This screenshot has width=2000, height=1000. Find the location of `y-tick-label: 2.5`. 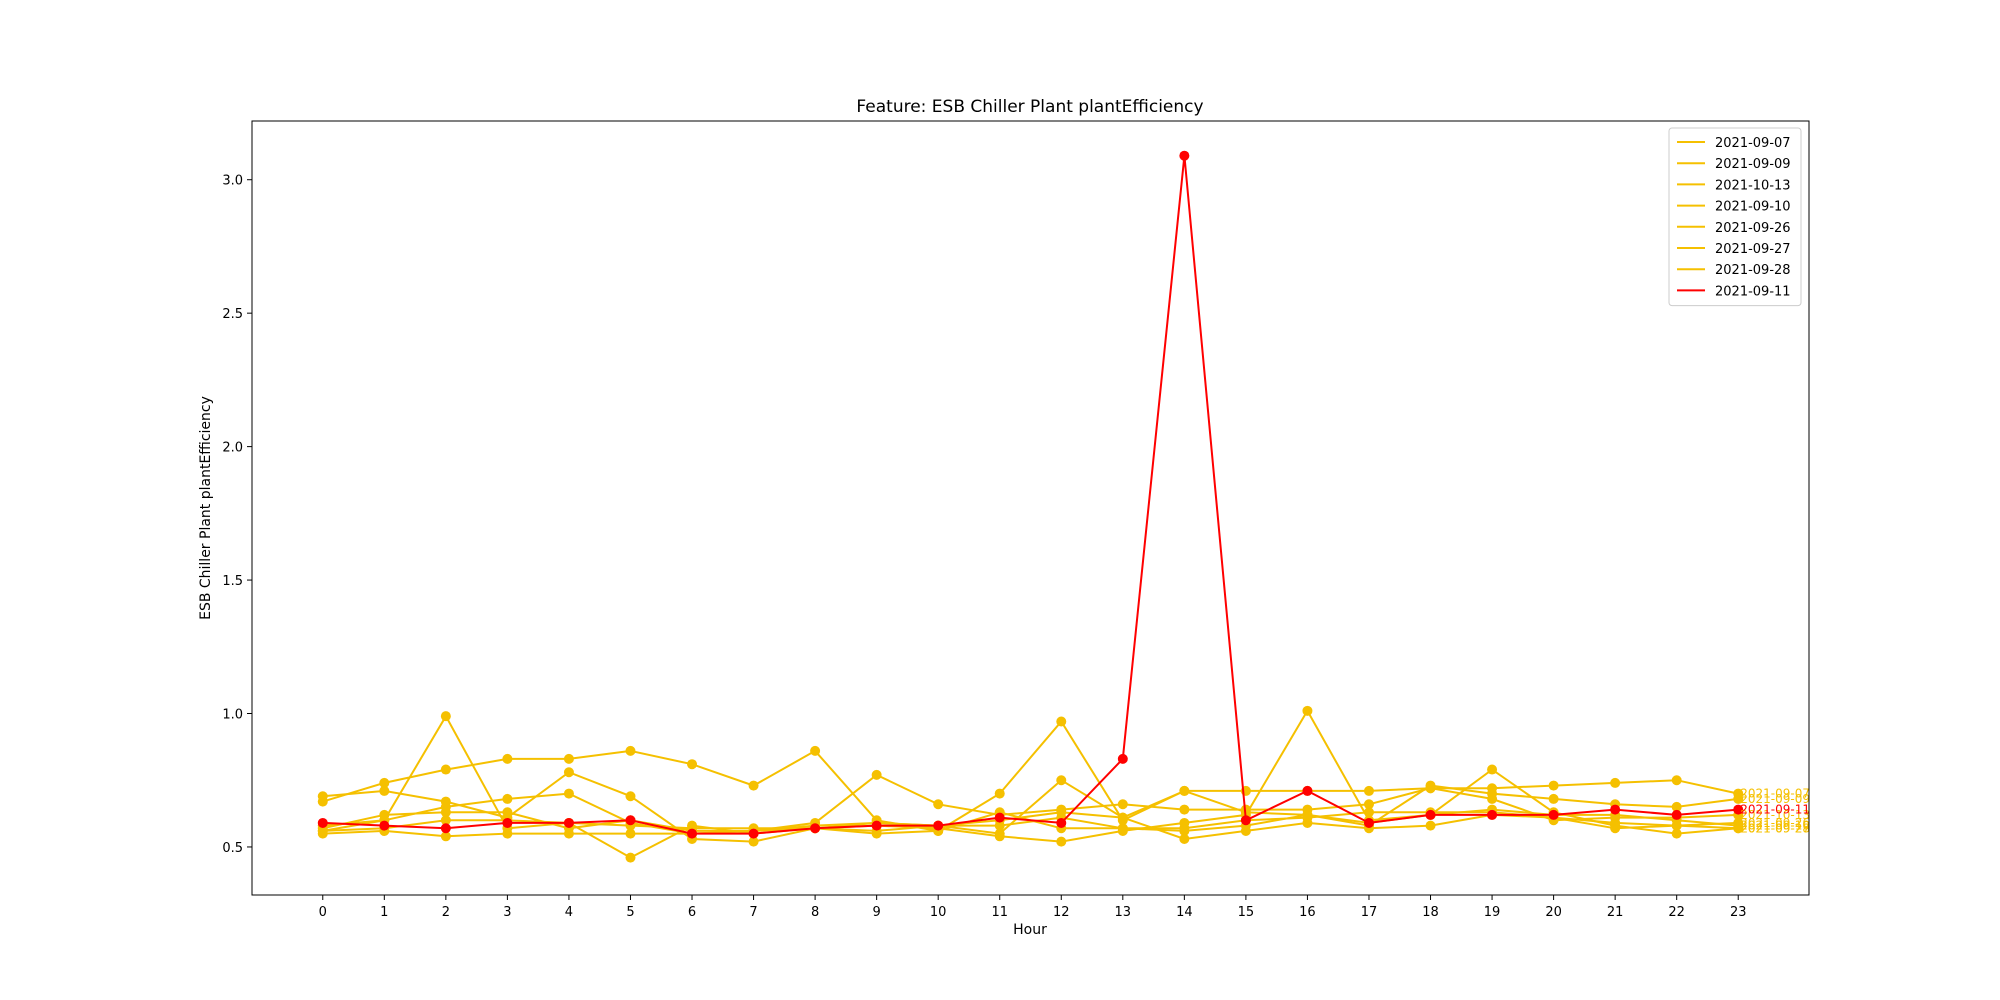

y-tick-label: 2.5 is located at coordinates (232, 314).